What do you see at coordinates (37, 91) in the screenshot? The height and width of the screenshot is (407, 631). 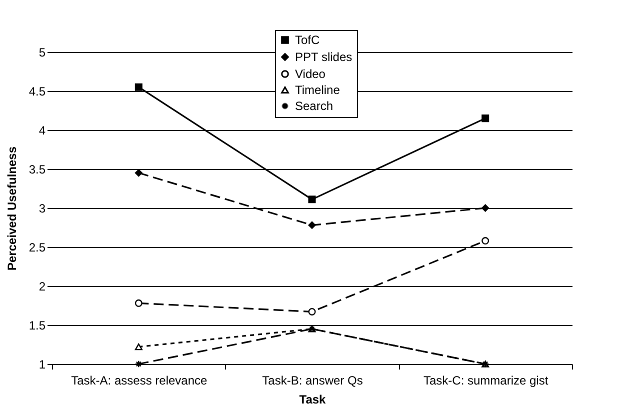 I see `y-tick-label: 4.5` at bounding box center [37, 91].